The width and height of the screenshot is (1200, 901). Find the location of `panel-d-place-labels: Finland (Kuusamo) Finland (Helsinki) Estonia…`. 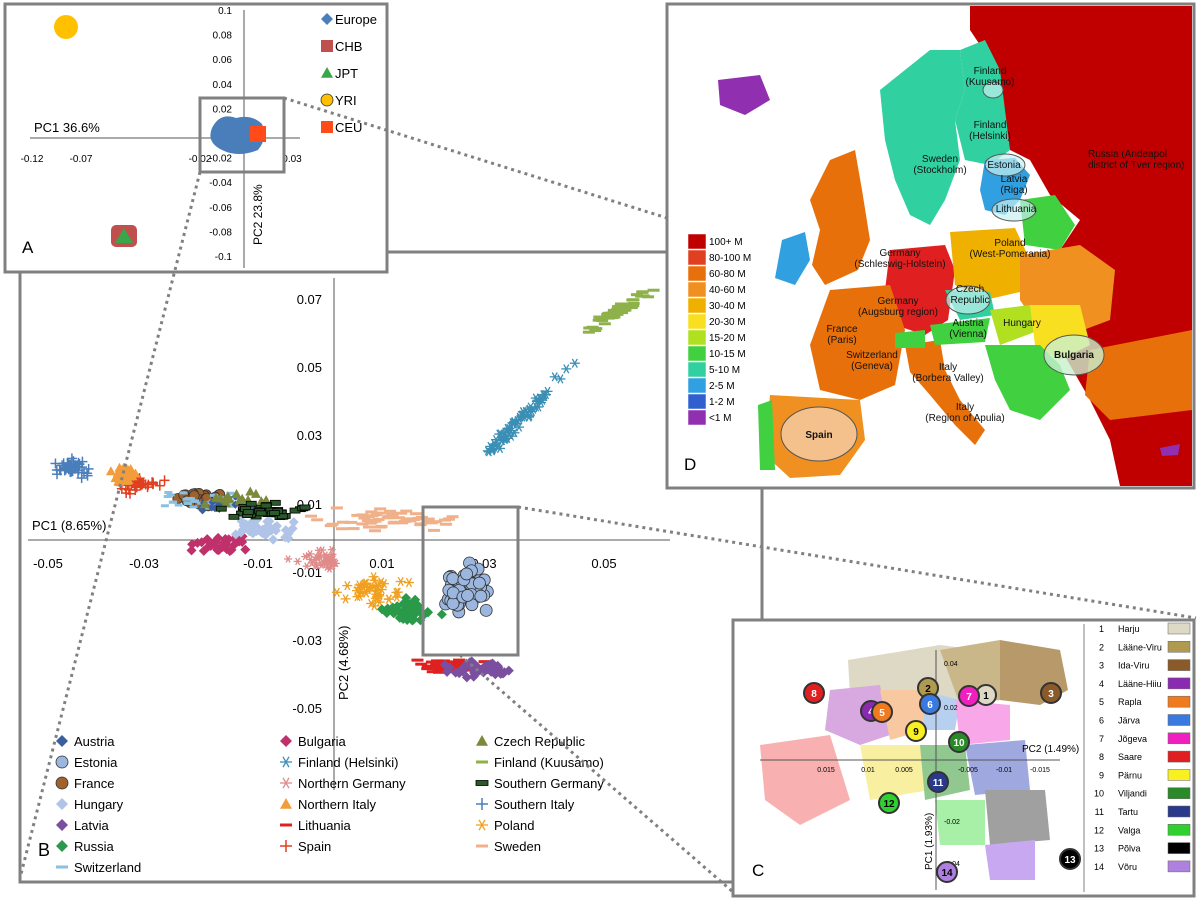

panel-d-place-labels: Finland (Kuusamo) Finland (Helsinki) Estonia… is located at coordinates (994, 253).